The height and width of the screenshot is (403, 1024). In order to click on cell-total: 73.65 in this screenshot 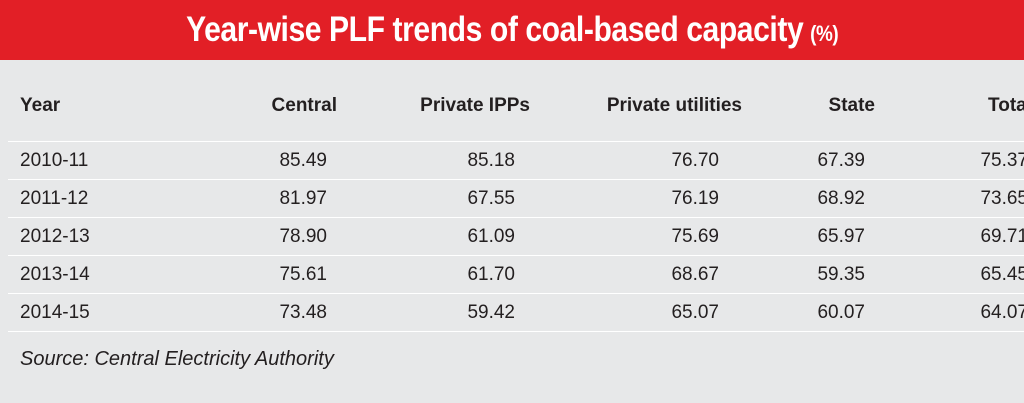, I will do `click(949, 198)`.